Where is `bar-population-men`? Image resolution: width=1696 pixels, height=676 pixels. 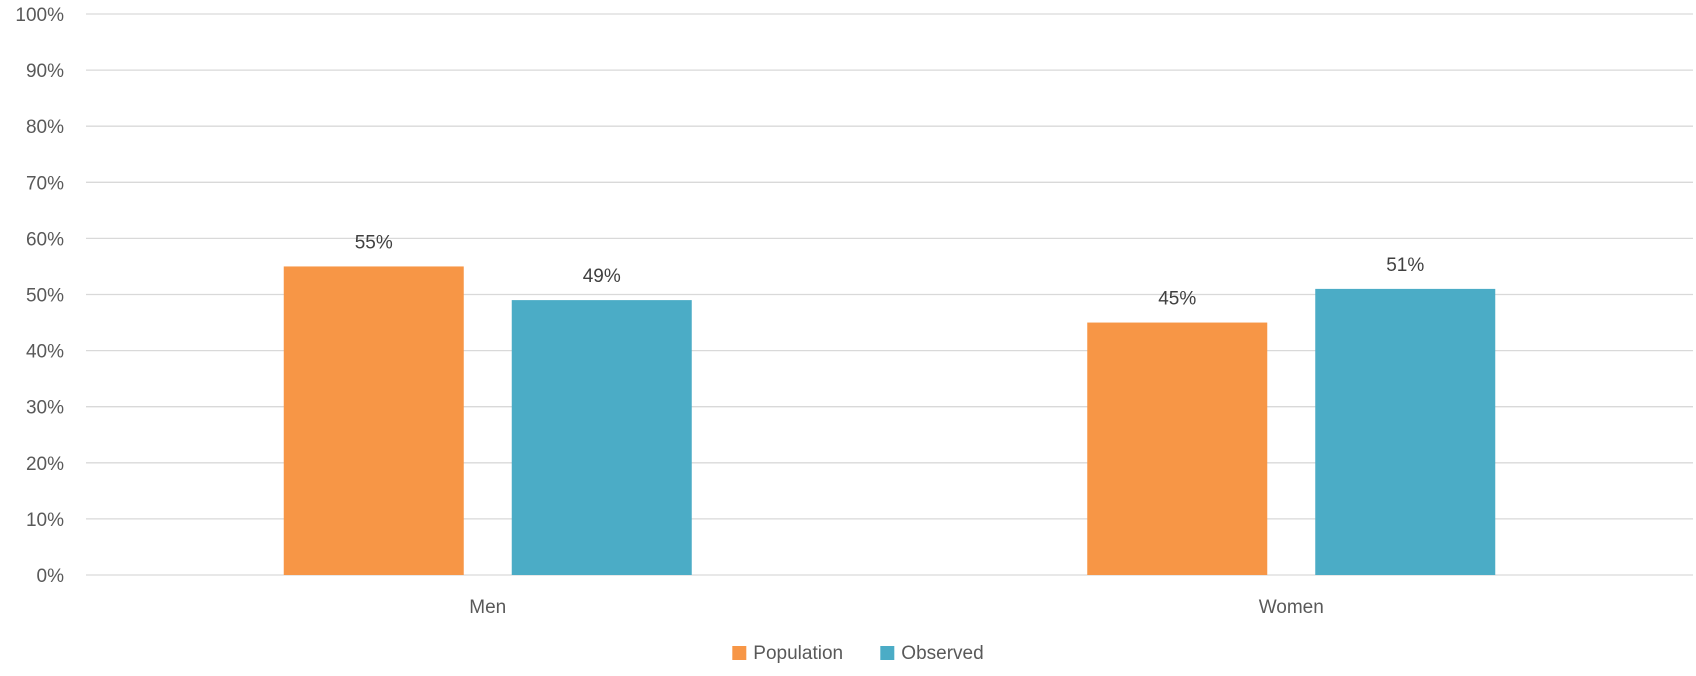 bar-population-men is located at coordinates (373, 420).